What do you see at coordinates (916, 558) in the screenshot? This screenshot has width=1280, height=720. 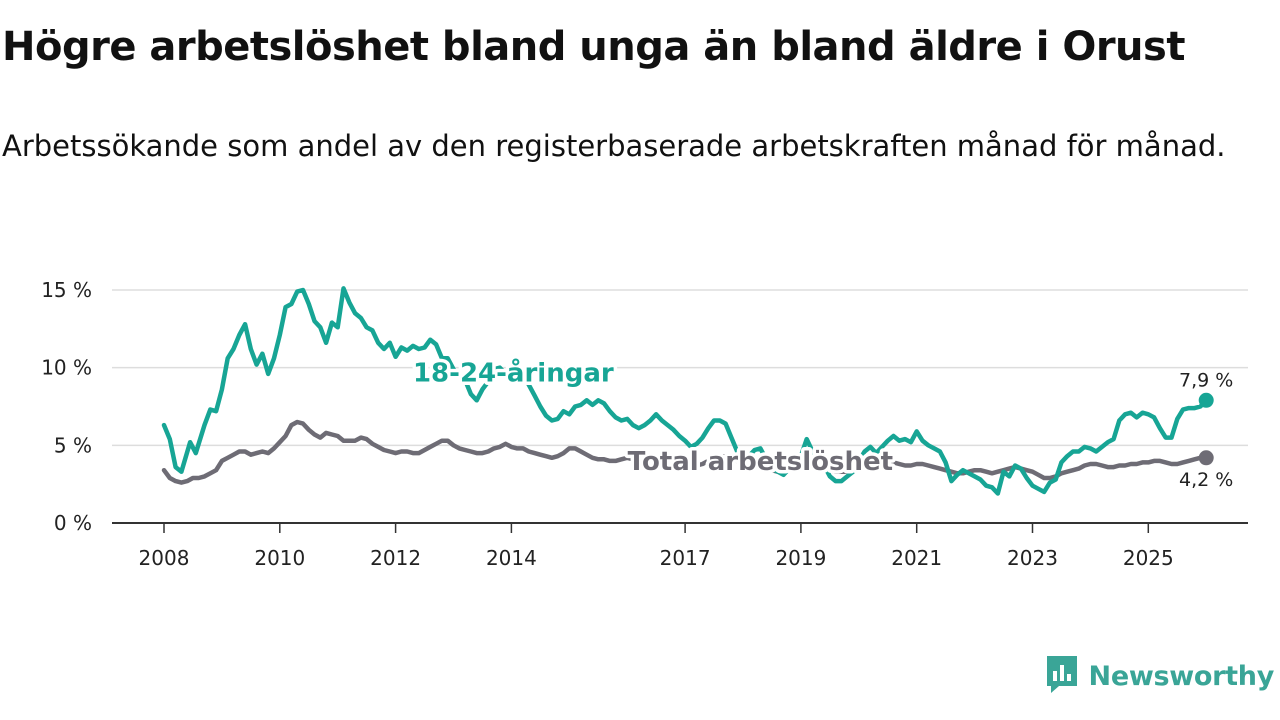 I see `x-tick-label: 2021` at bounding box center [916, 558].